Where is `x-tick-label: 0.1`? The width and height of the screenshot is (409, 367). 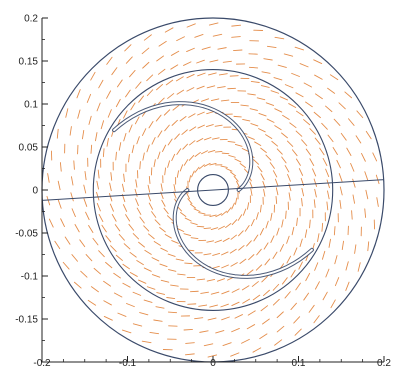 x-tick-label: 0.1 is located at coordinates (299, 362).